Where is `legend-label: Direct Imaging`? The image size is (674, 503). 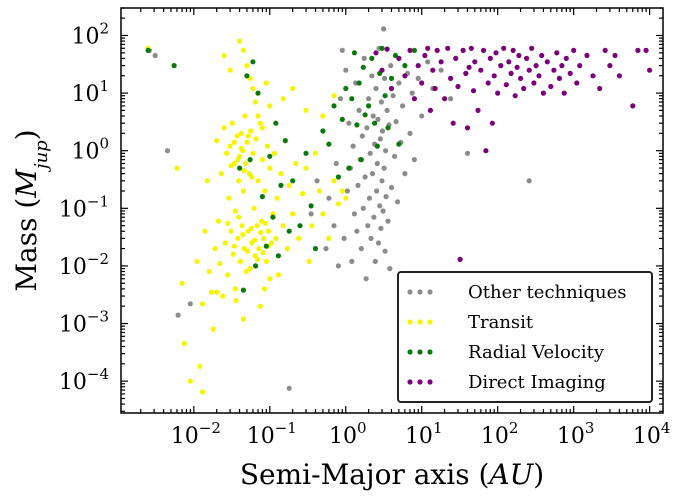
legend-label: Direct Imaging is located at coordinates (537, 382).